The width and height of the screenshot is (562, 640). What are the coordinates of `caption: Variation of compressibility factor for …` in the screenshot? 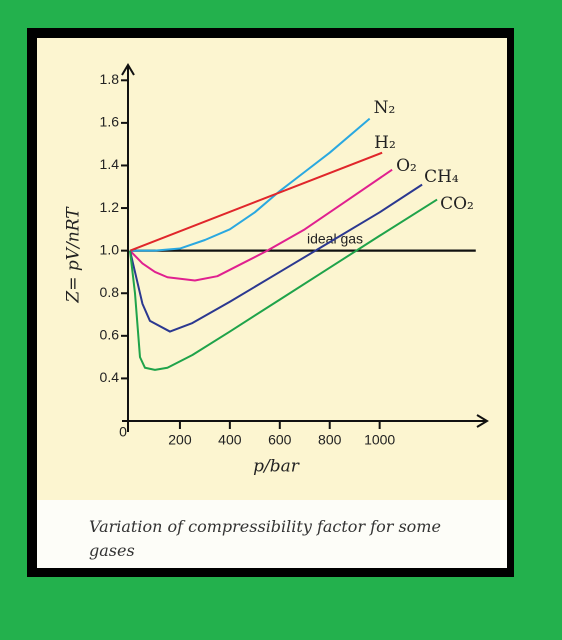 It's located at (265, 538).